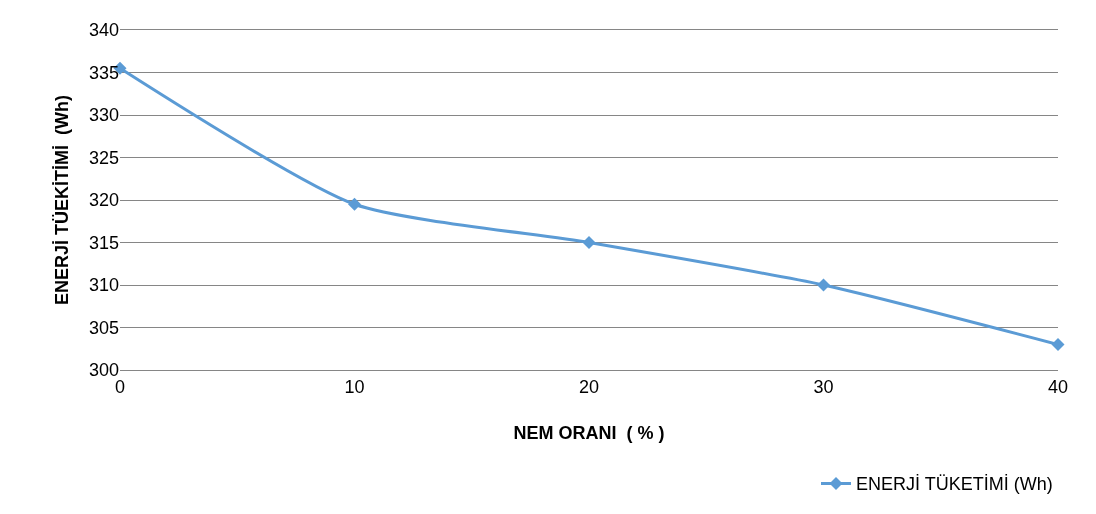  What do you see at coordinates (354, 386) in the screenshot?
I see `x-tick-label: 10` at bounding box center [354, 386].